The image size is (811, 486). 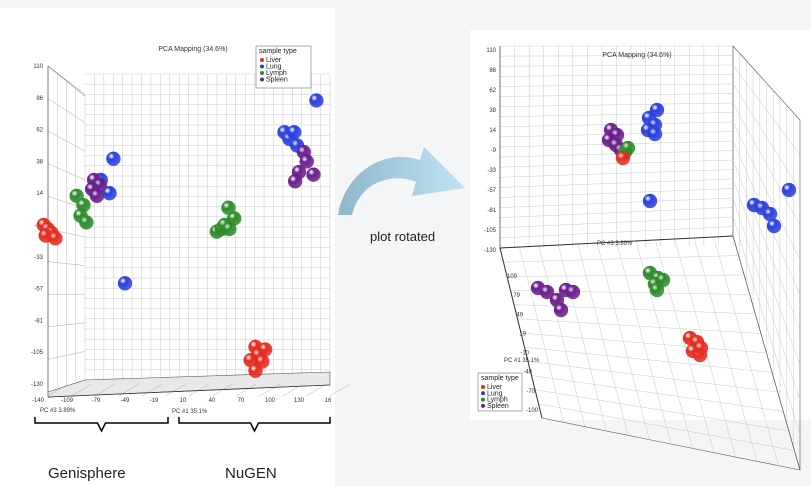 I want to click on y-tick-label: -57, so click(x=491, y=191).